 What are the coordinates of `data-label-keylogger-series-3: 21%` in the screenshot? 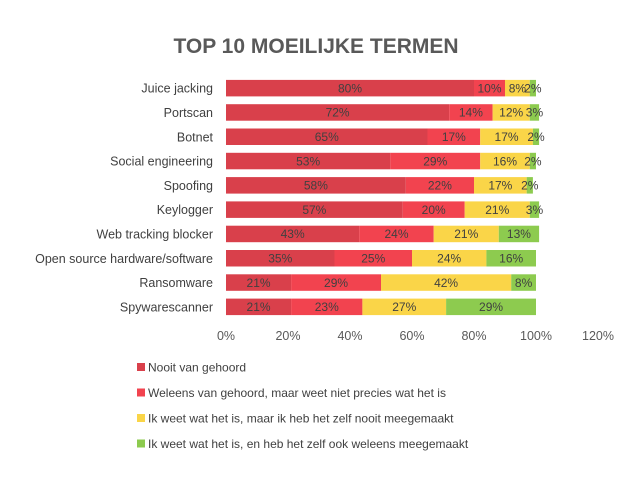 It's located at (497, 210).